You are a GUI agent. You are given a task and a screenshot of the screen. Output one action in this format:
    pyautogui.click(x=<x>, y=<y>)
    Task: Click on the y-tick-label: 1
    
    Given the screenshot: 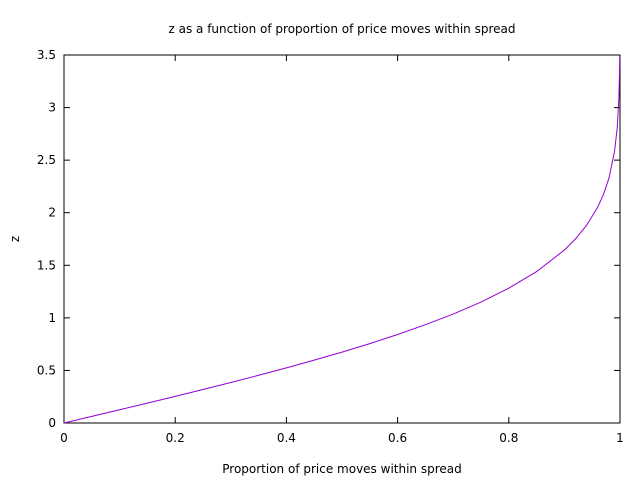 What is the action you would take?
    pyautogui.click(x=52, y=318)
    